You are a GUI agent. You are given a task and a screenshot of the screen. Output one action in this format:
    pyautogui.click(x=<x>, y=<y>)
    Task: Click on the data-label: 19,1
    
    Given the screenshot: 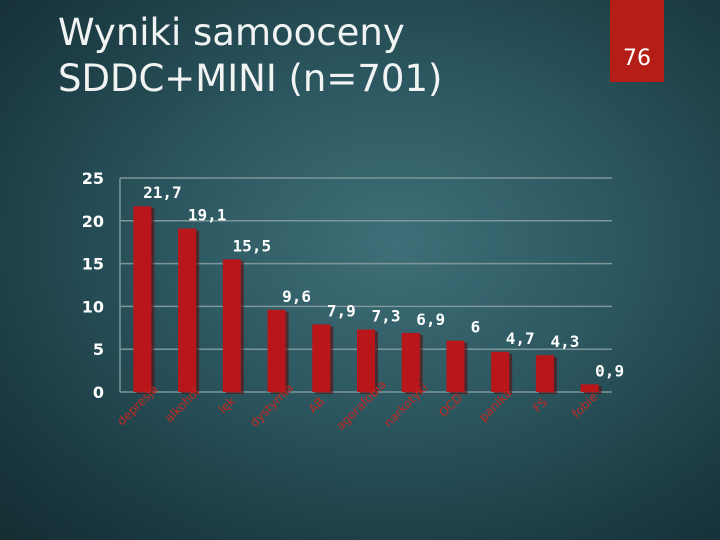 What is the action you would take?
    pyautogui.click(x=207, y=215)
    